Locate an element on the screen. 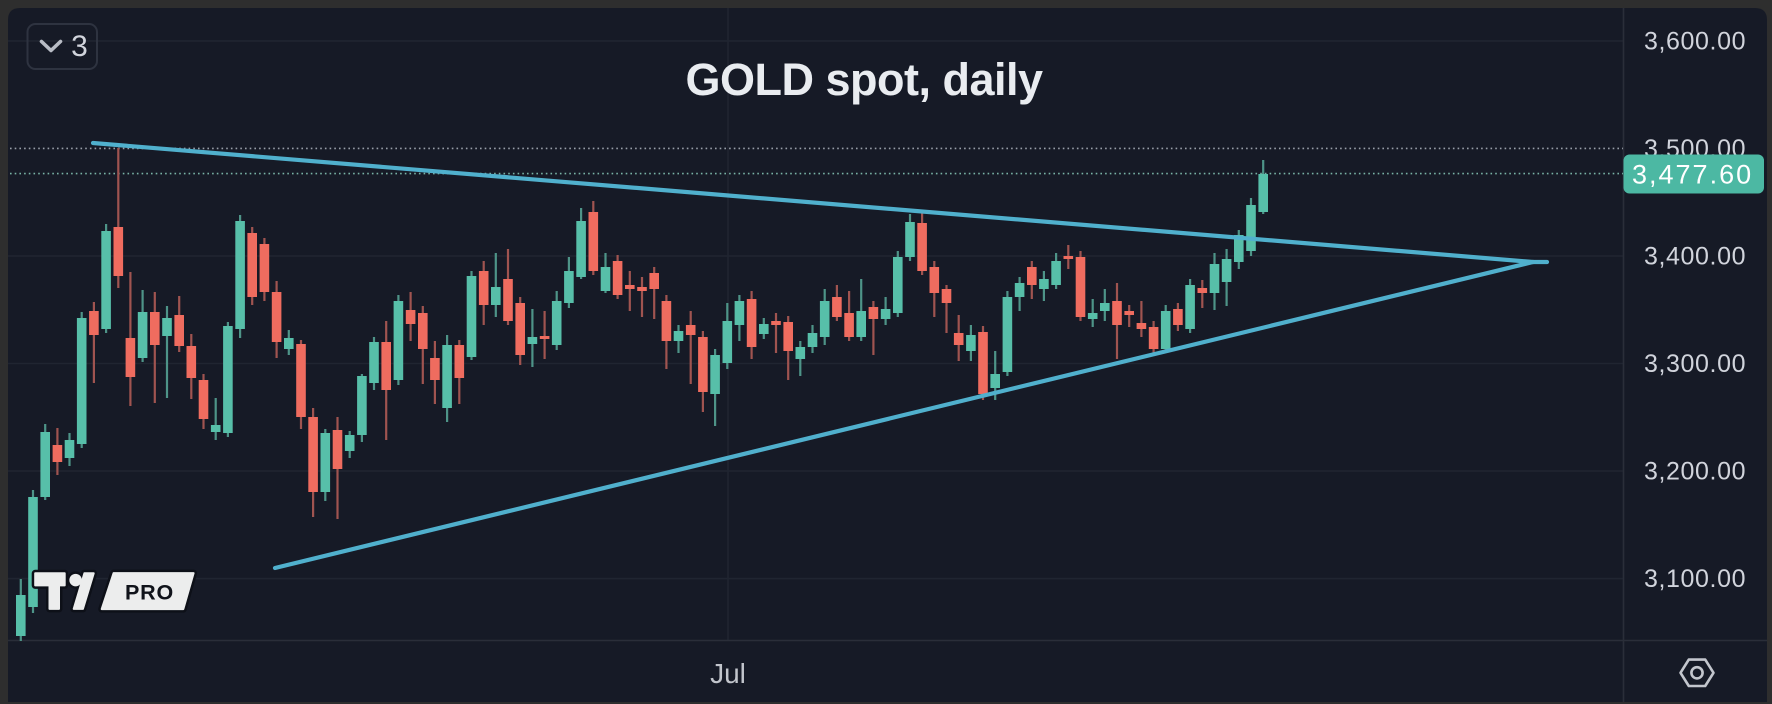 This screenshot has height=704, width=1772. svg-text: 3,477.60 is located at coordinates (1692, 175).